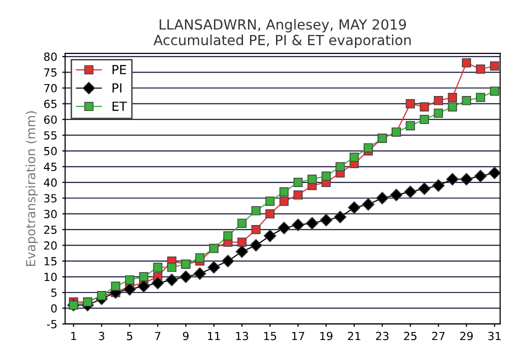 The width and height of the screenshot is (521, 356). What do you see at coordinates (73, 336) in the screenshot?
I see `x-tick-label: 1` at bounding box center [73, 336].